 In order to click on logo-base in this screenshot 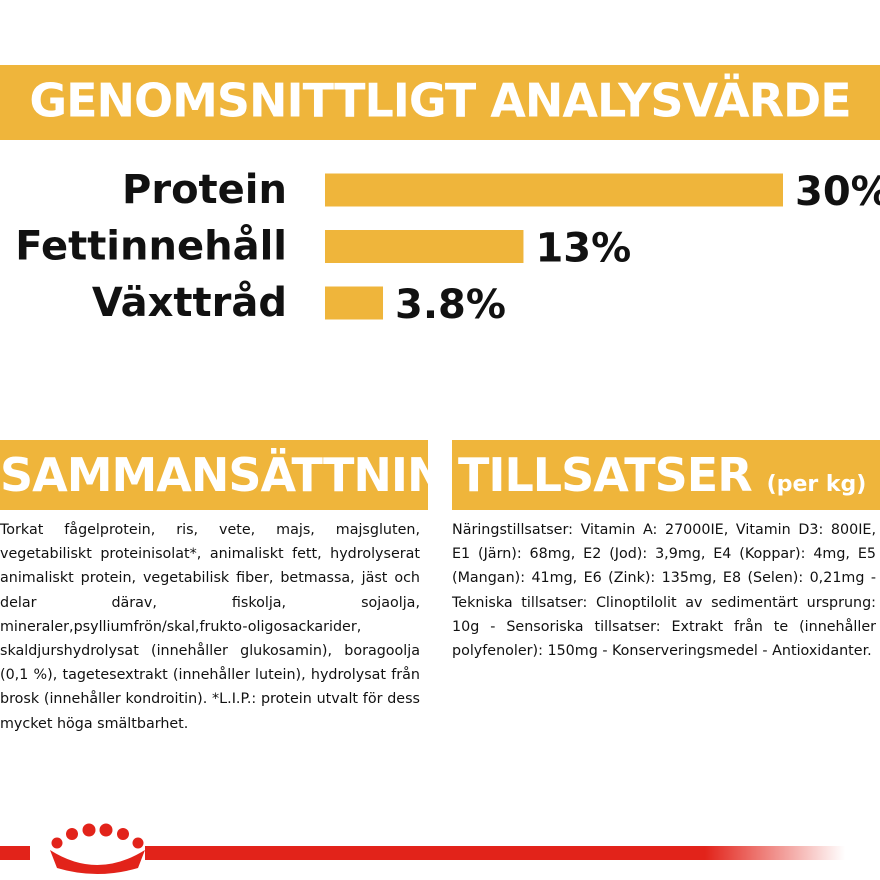, I will do `click(97, 862)`.